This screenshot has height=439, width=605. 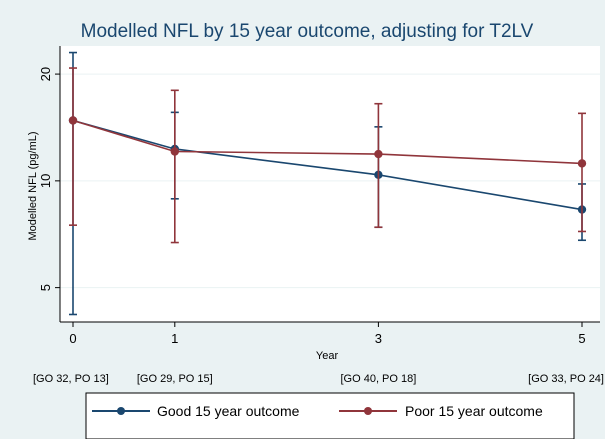 I want to click on y-axis: 5 10 20, so click(x=49, y=184).